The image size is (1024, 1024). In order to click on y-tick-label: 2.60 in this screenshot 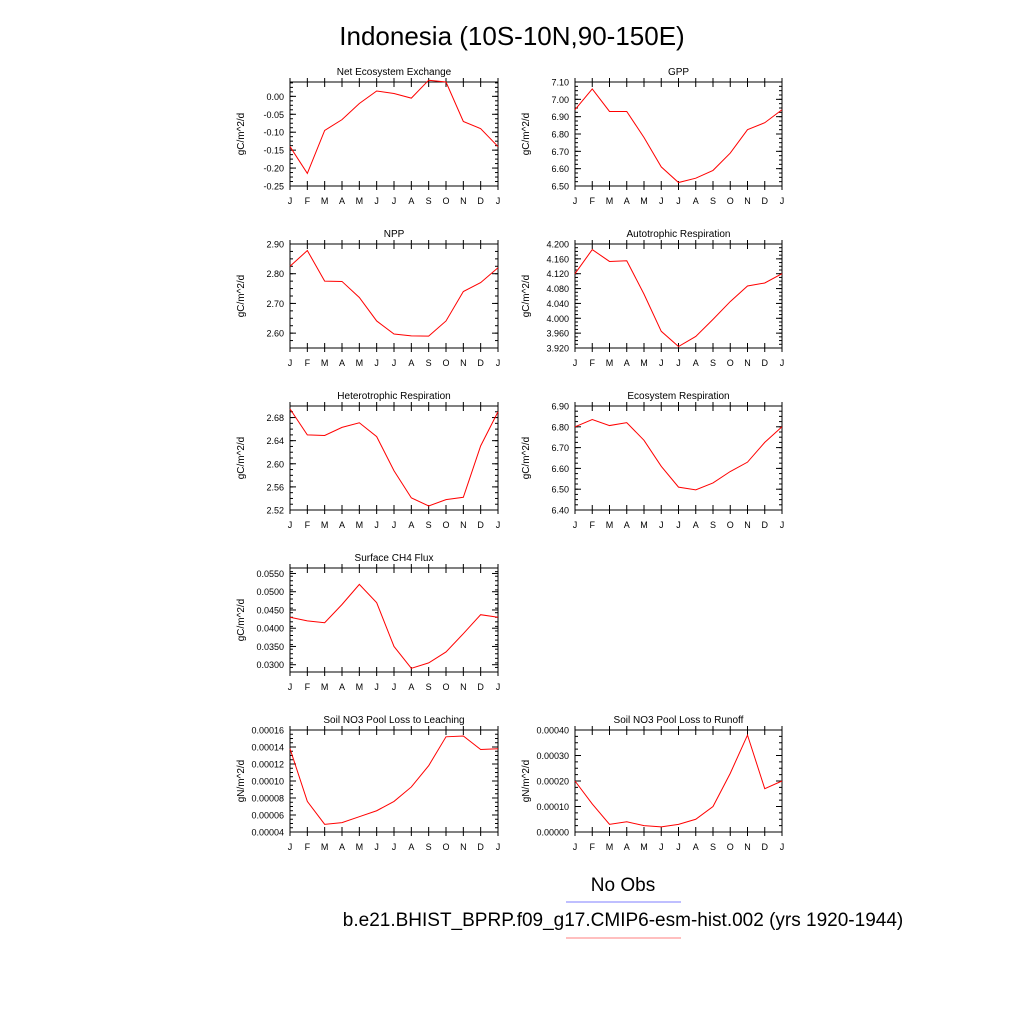, I will do `click(275, 464)`.